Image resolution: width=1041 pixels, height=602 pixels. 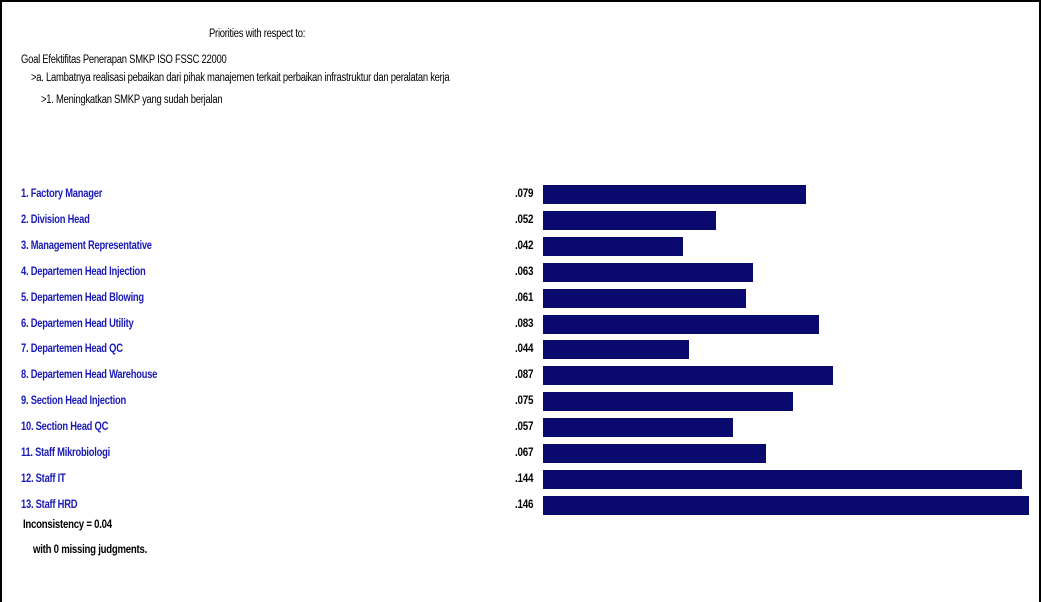 What do you see at coordinates (55, 219) in the screenshot?
I see `category-label: 2. Division Head` at bounding box center [55, 219].